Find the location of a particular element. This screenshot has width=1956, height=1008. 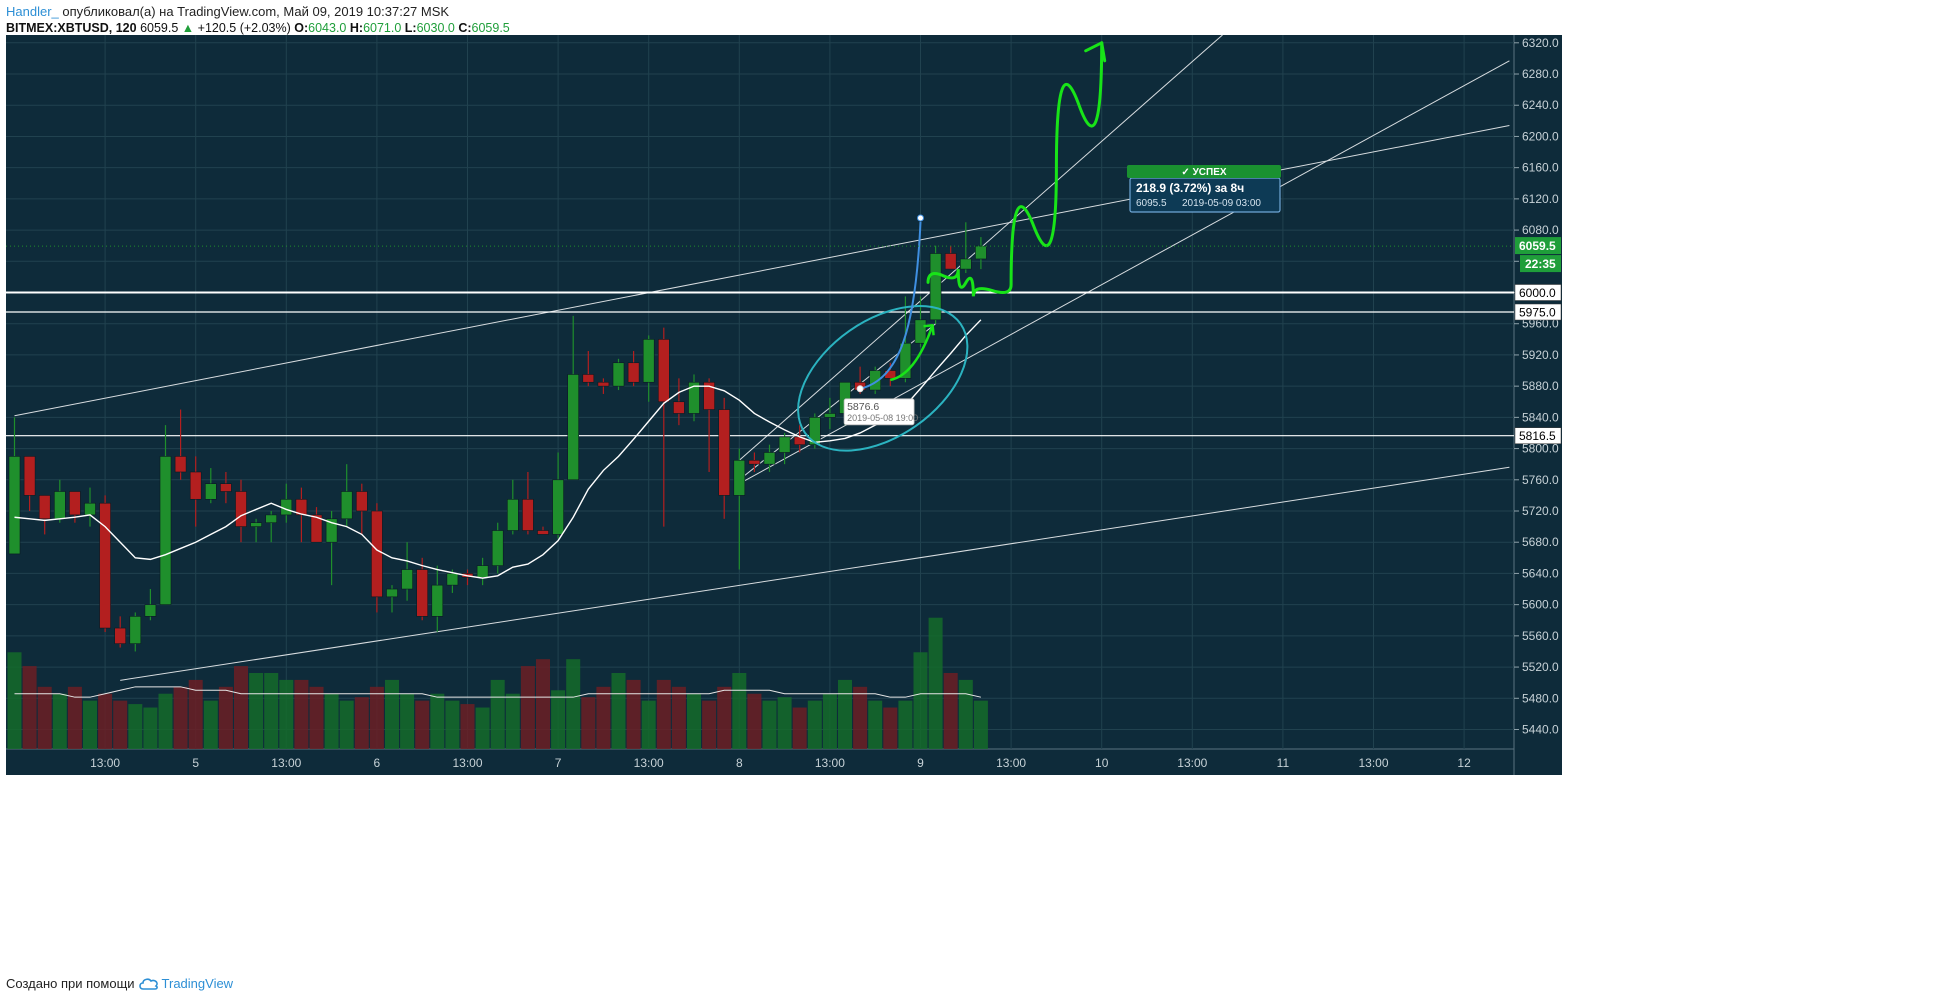

forecast-arrow-head is located at coordinates (1095, 52).